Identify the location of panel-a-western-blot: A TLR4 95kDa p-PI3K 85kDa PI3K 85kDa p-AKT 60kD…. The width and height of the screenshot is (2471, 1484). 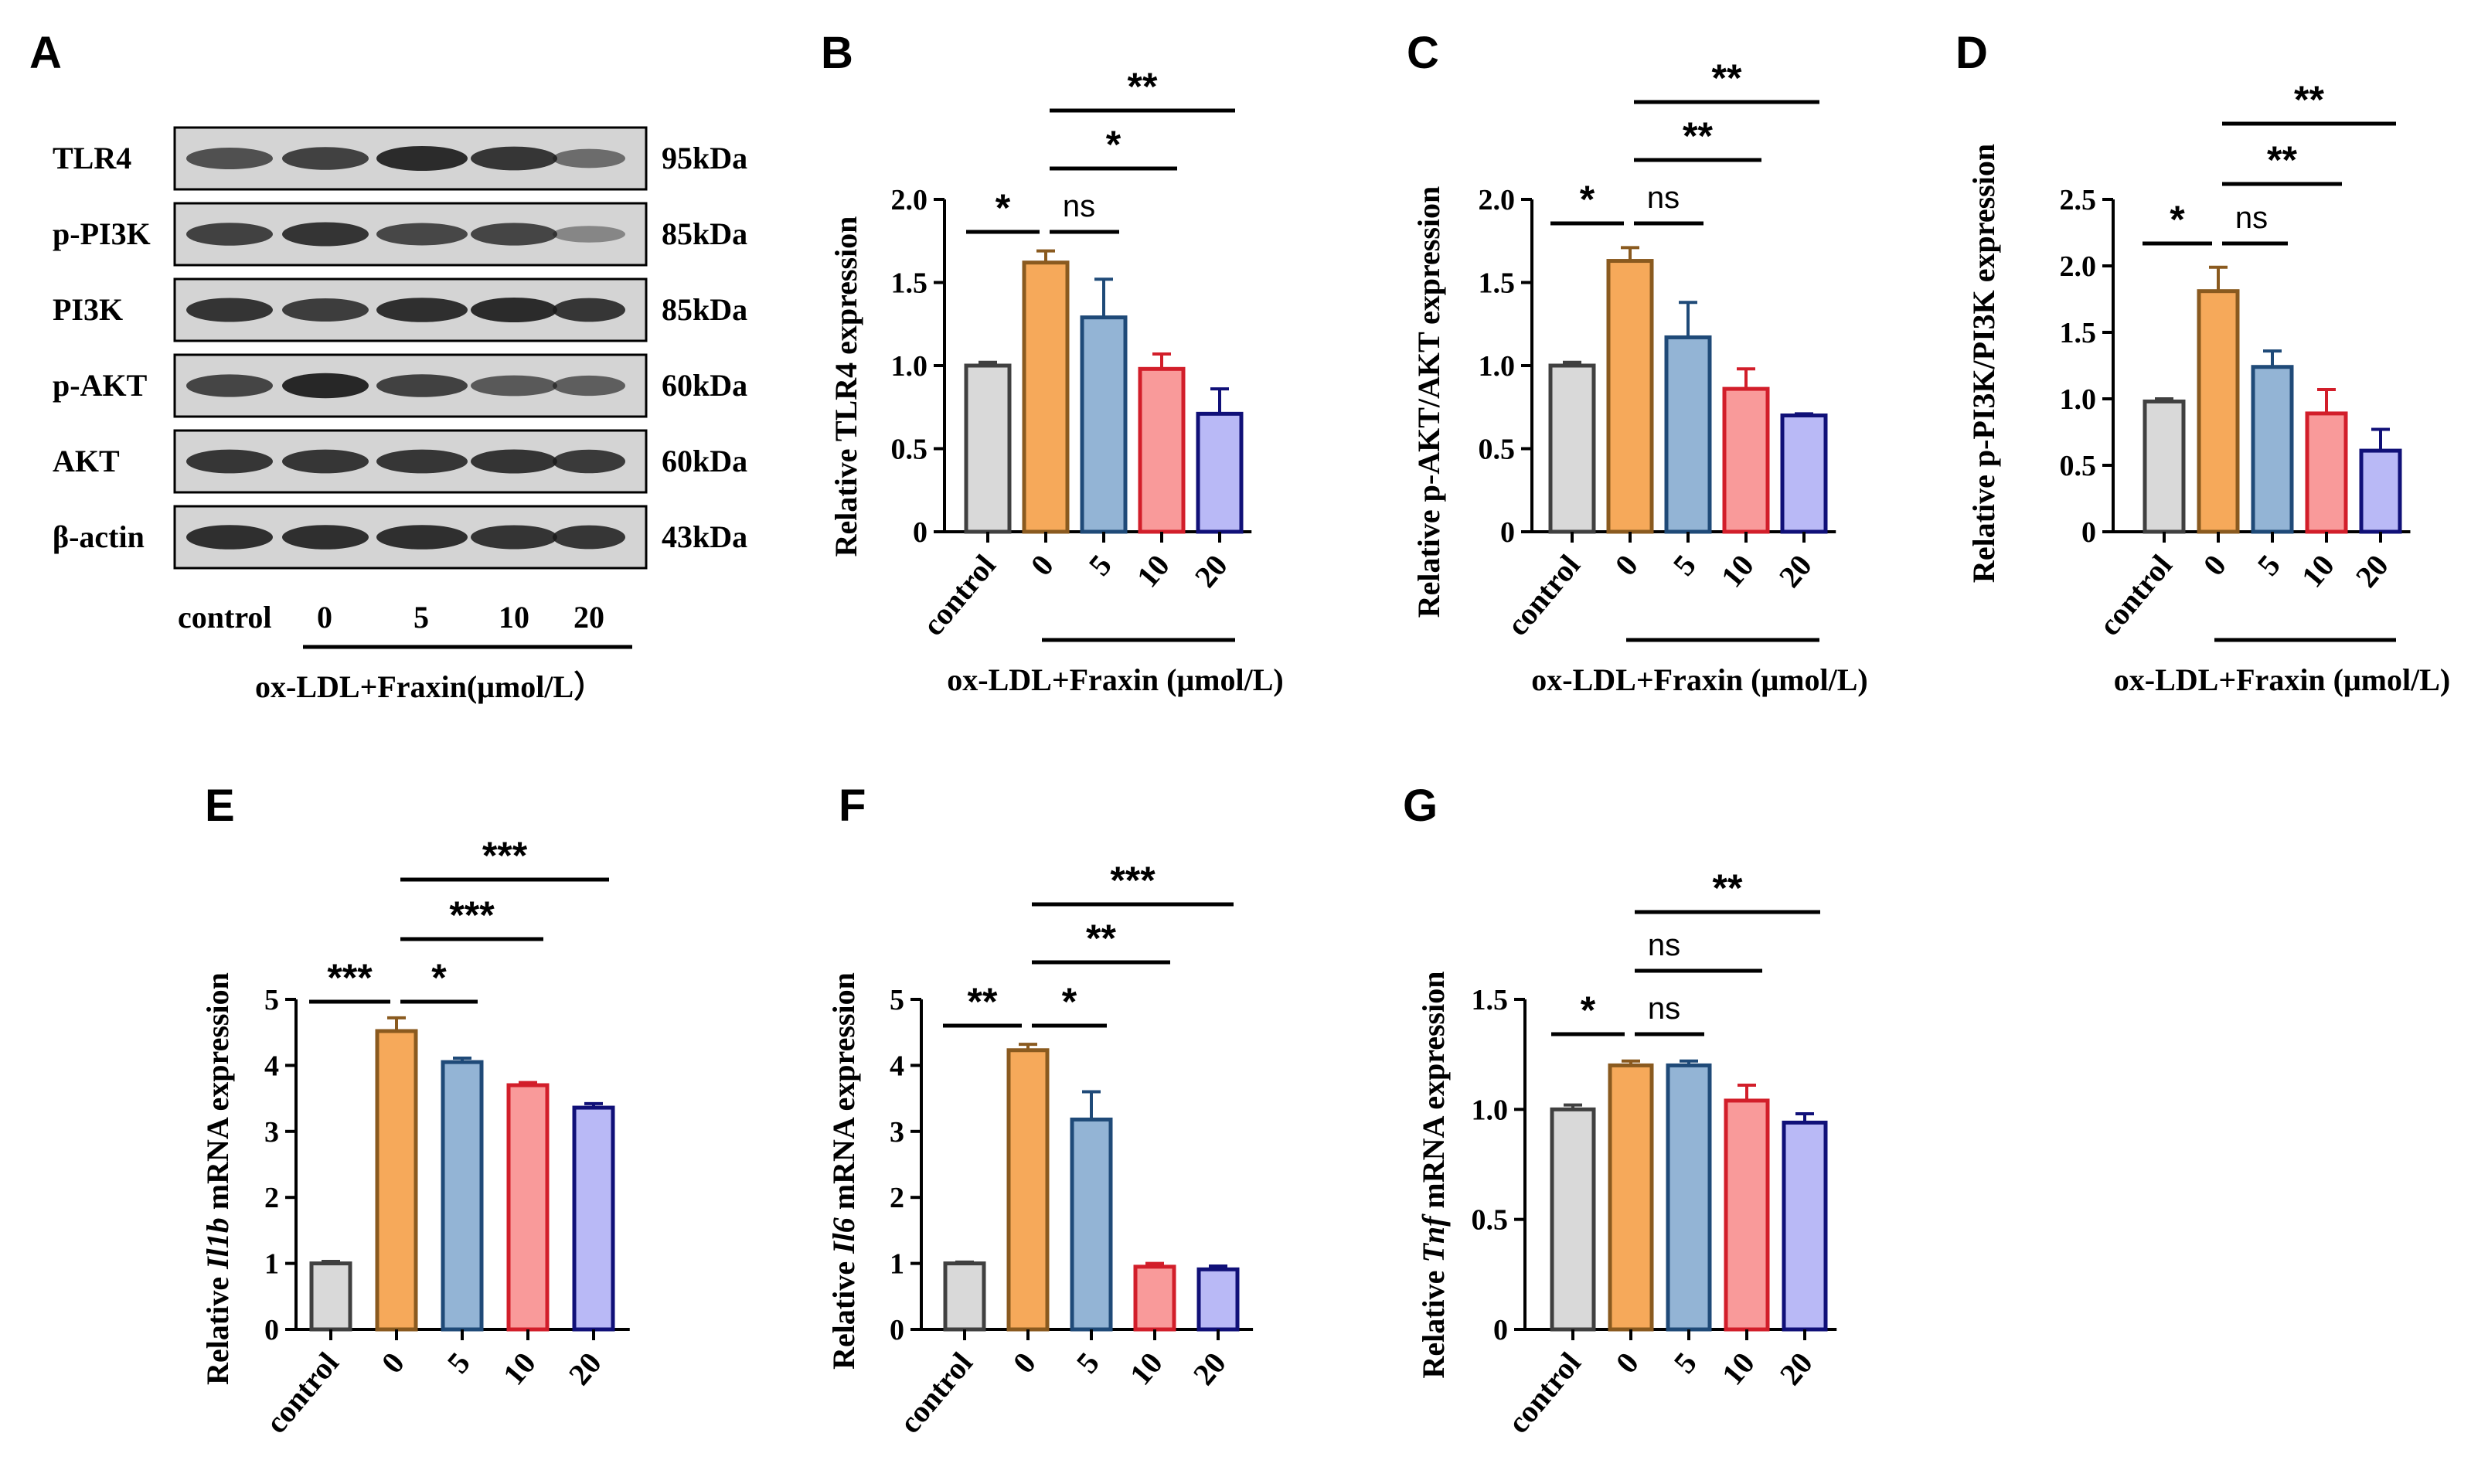
(388, 366).